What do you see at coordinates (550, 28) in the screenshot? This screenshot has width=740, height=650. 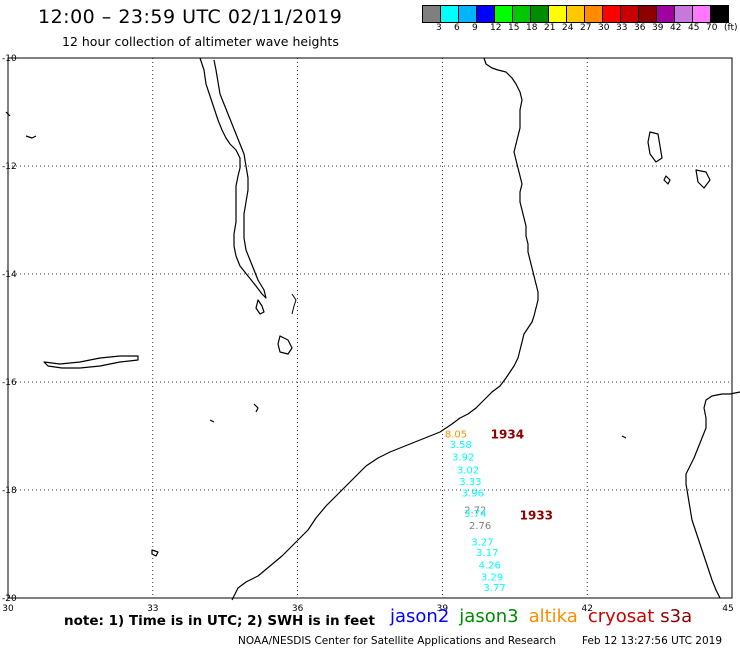 I see `legend-label: 21` at bounding box center [550, 28].